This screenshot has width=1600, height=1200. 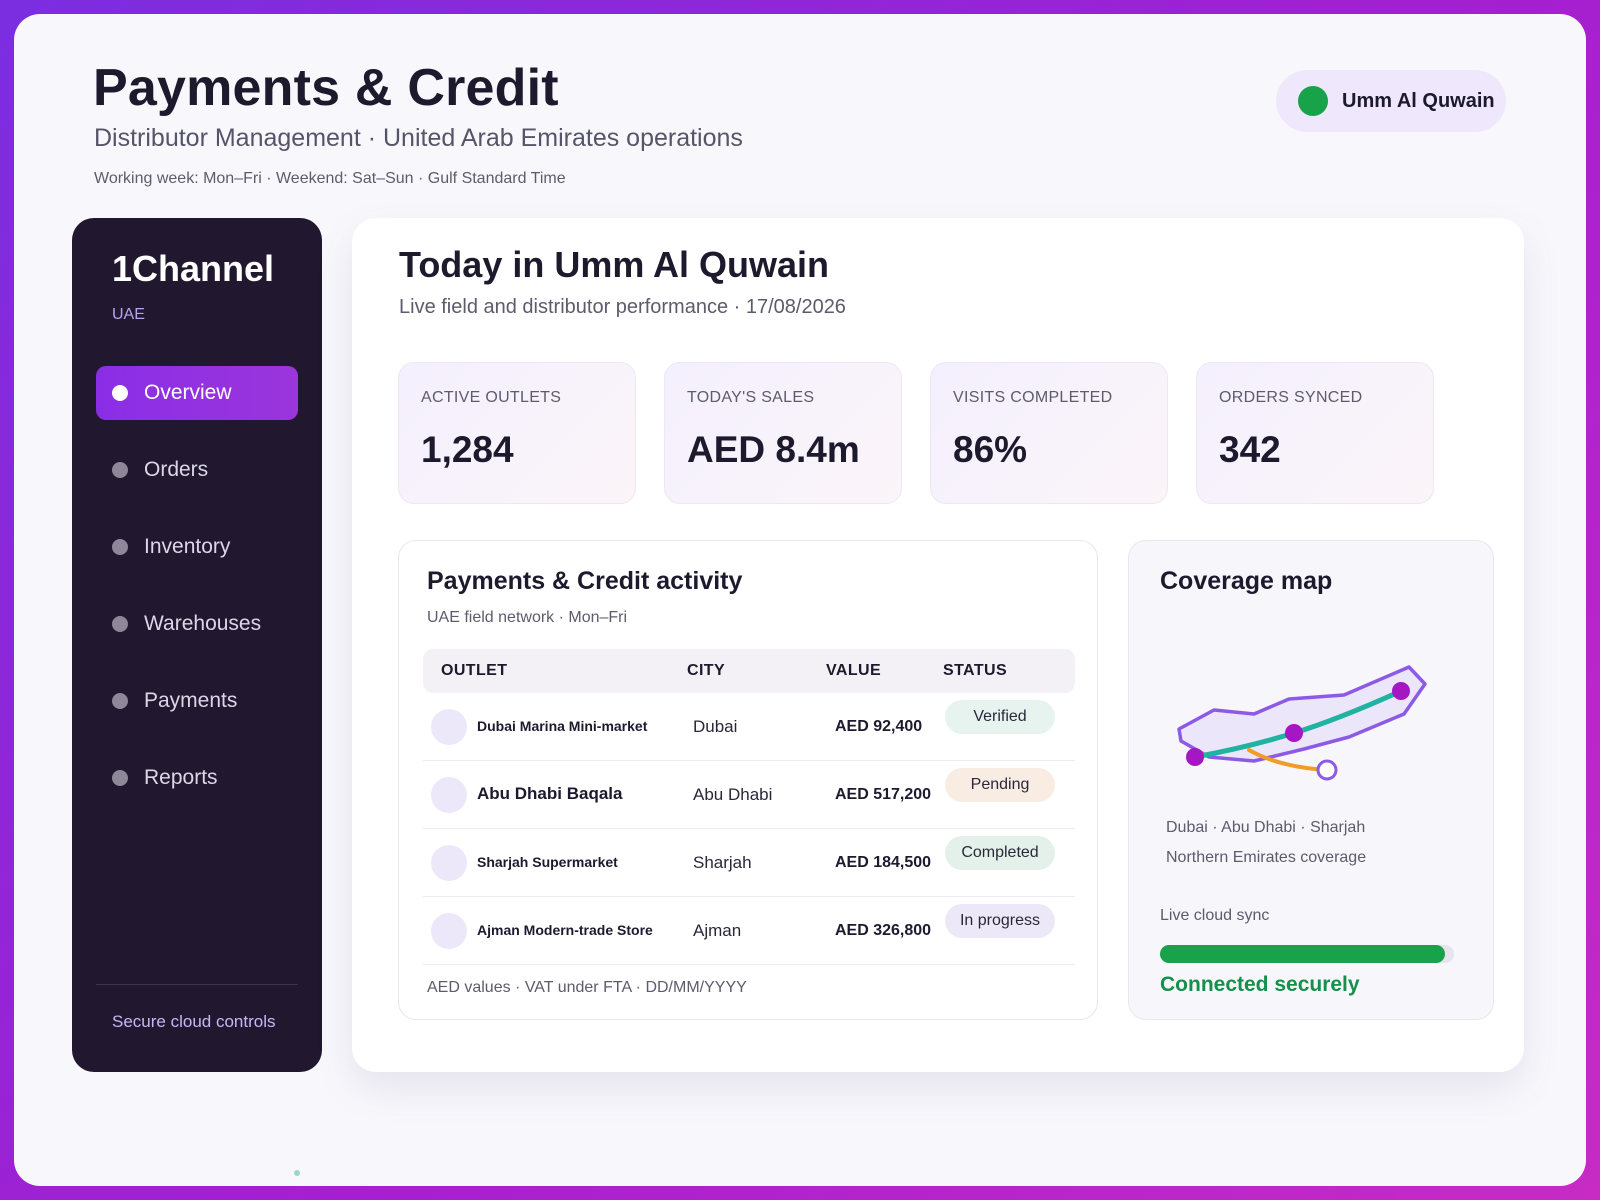 What do you see at coordinates (1000, 921) in the screenshot?
I see `status-badge: In progress` at bounding box center [1000, 921].